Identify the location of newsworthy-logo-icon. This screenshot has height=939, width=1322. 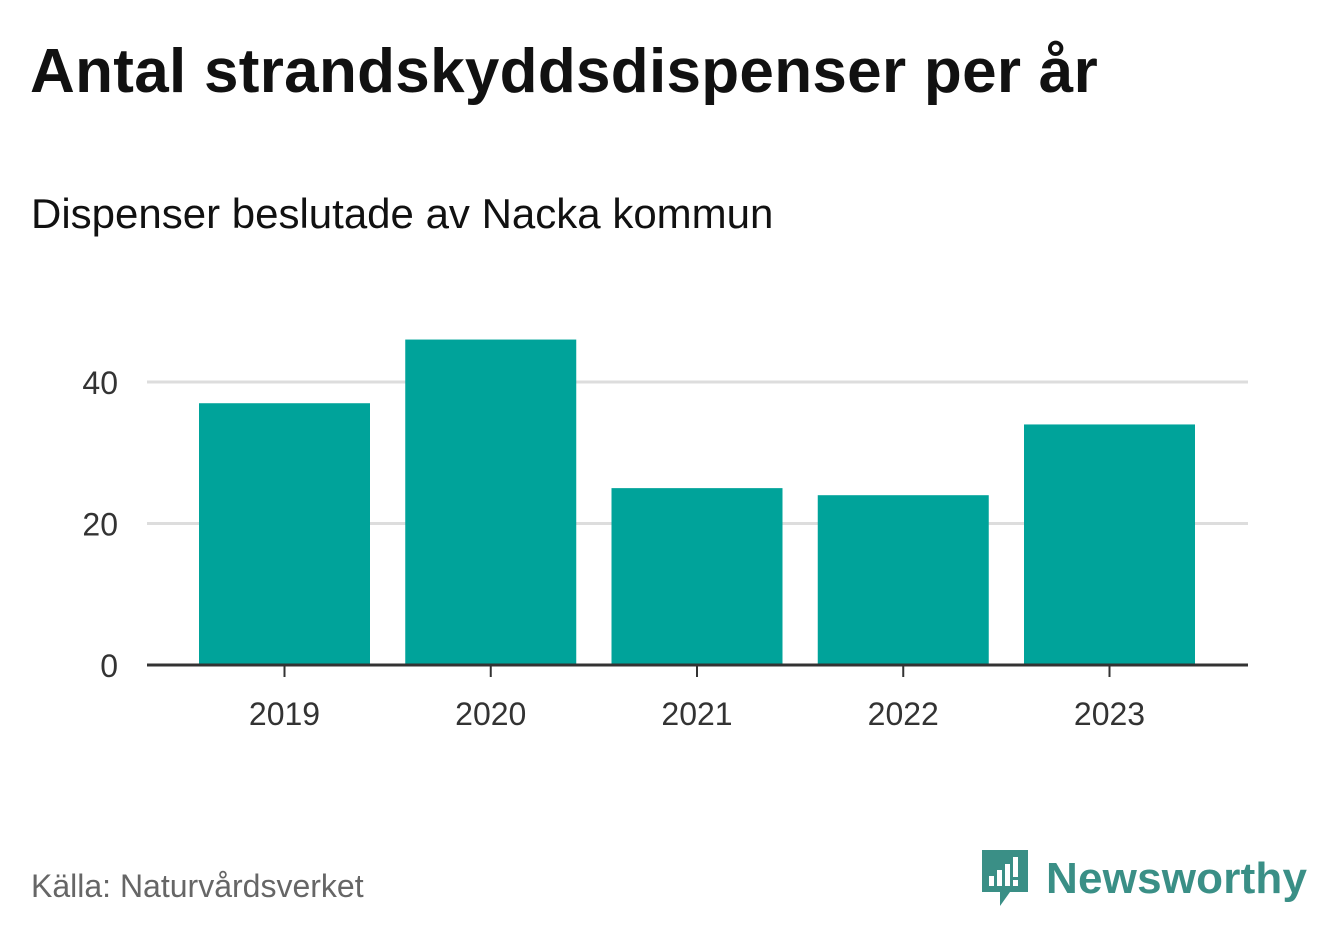
(1005, 878).